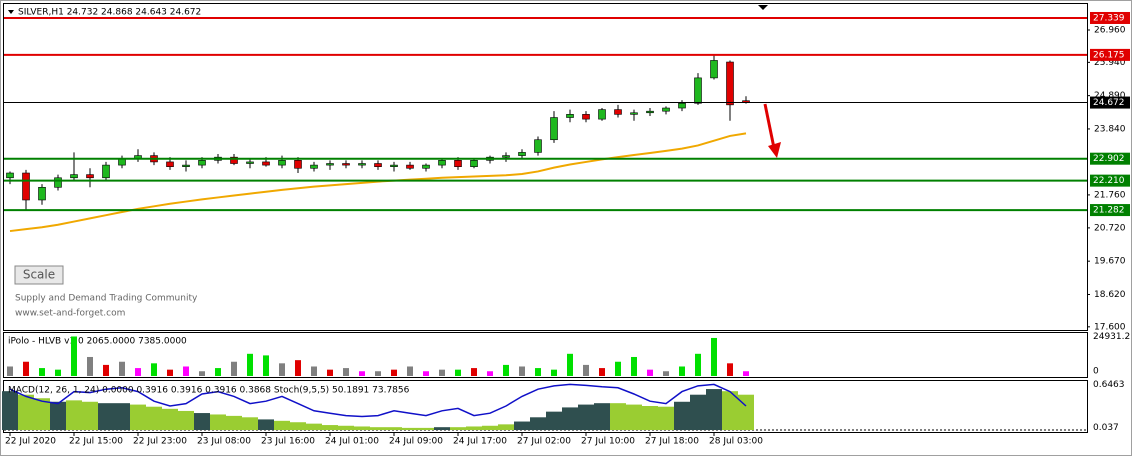  What do you see at coordinates (1110, 228) in the screenshot?
I see `y-tick-label: 20.720` at bounding box center [1110, 228].